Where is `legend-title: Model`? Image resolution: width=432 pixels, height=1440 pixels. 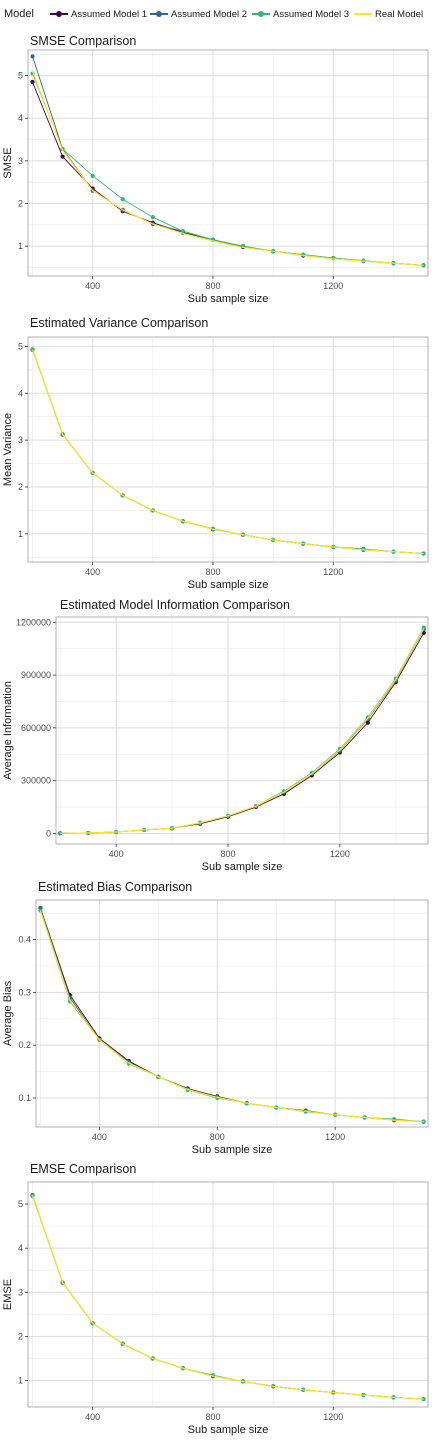
legend-title: Model is located at coordinates (19, 14).